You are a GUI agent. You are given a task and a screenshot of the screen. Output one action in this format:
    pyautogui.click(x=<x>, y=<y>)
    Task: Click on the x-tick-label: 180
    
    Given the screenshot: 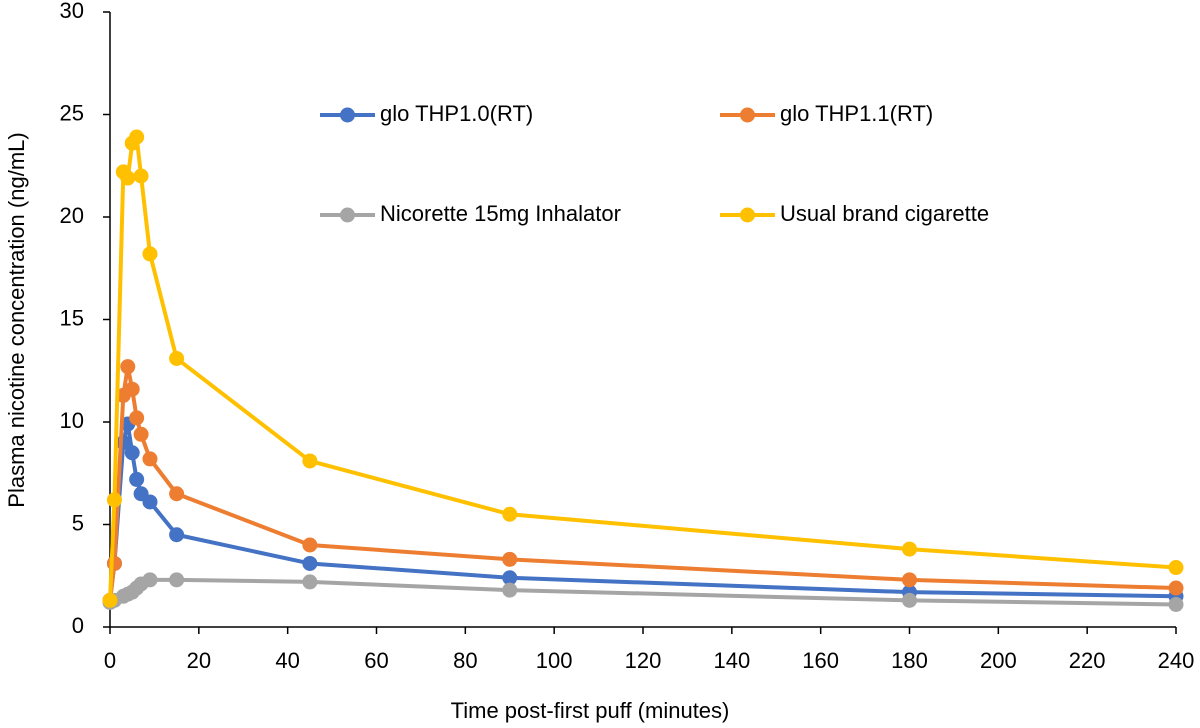 What is the action you would take?
    pyautogui.click(x=909, y=660)
    